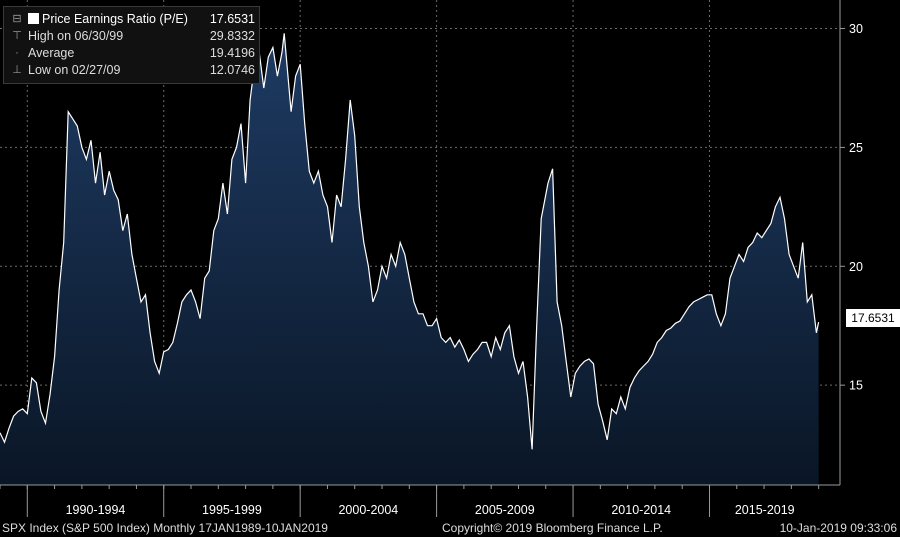 Image resolution: width=900 pixels, height=537 pixels. I want to click on y-tick-label: 20, so click(856, 267).